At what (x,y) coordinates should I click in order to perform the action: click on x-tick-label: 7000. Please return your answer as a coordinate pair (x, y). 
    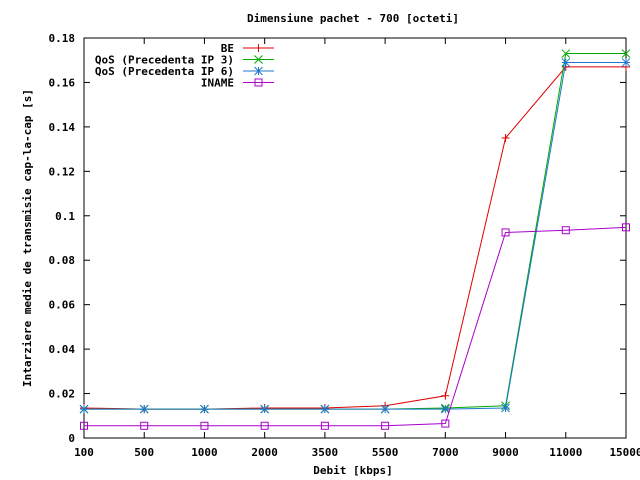
    Looking at the image, I should click on (445, 452).